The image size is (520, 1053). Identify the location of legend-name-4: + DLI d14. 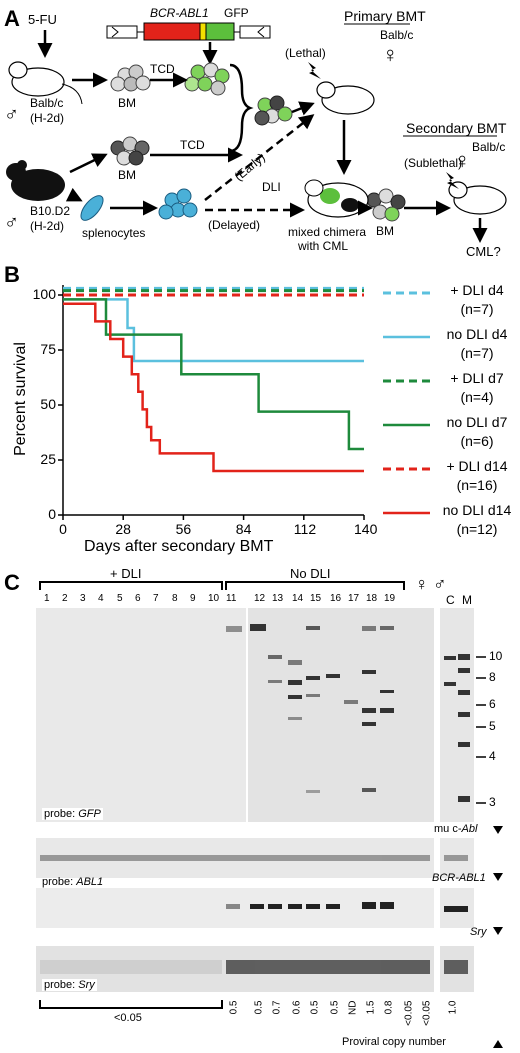
(477, 466).